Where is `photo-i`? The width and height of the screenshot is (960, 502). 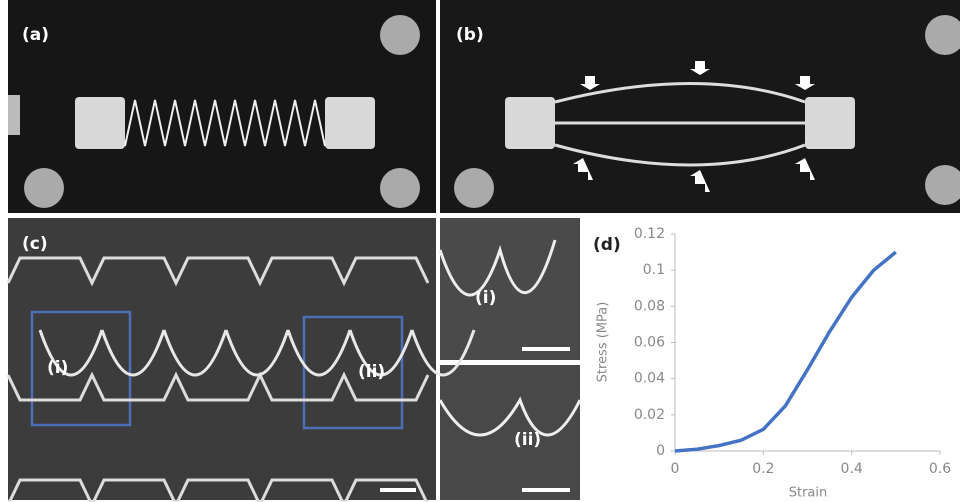 photo-i is located at coordinates (510, 289).